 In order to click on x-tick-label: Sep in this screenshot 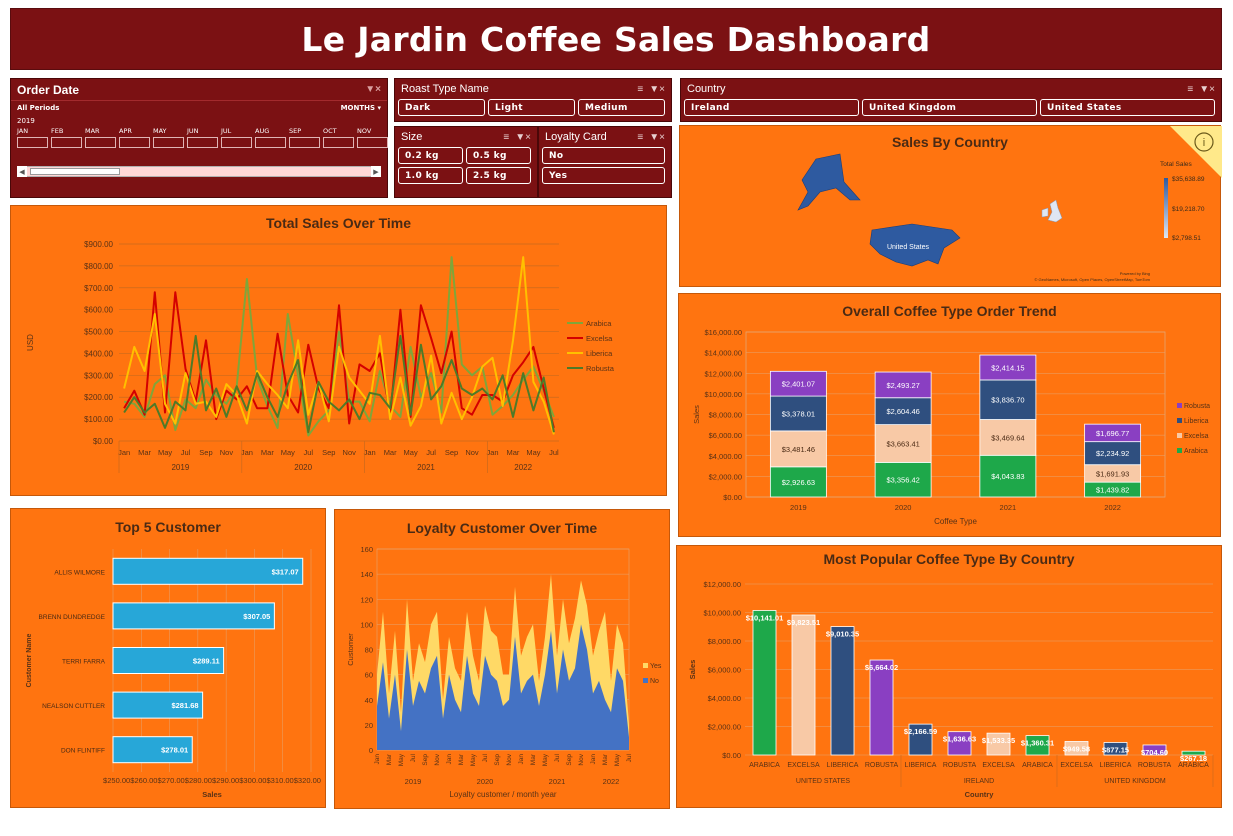, I will do `click(328, 452)`.